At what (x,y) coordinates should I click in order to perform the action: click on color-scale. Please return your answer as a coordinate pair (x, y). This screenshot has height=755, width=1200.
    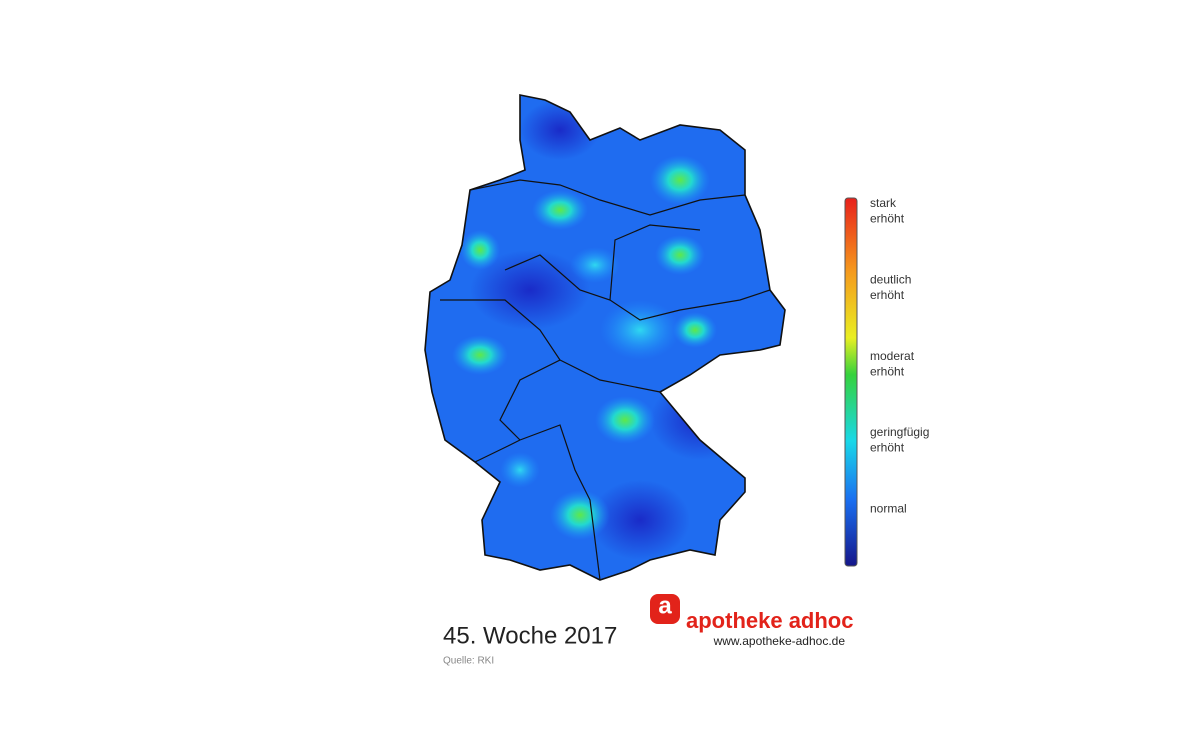
    Looking at the image, I should click on (851, 382).